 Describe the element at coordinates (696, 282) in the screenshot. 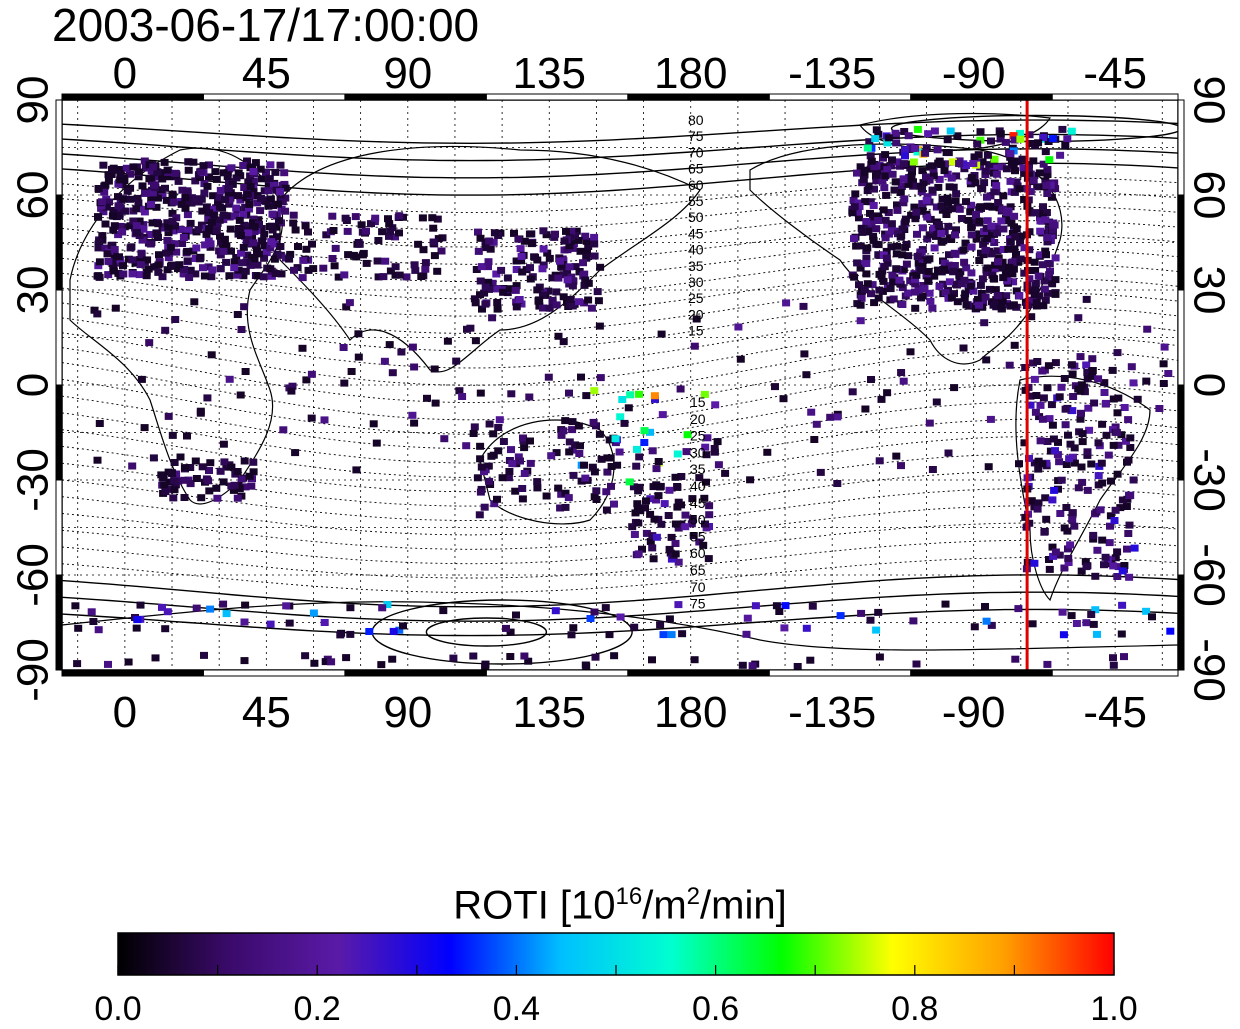

I see `contour-label-north: 30` at that location.